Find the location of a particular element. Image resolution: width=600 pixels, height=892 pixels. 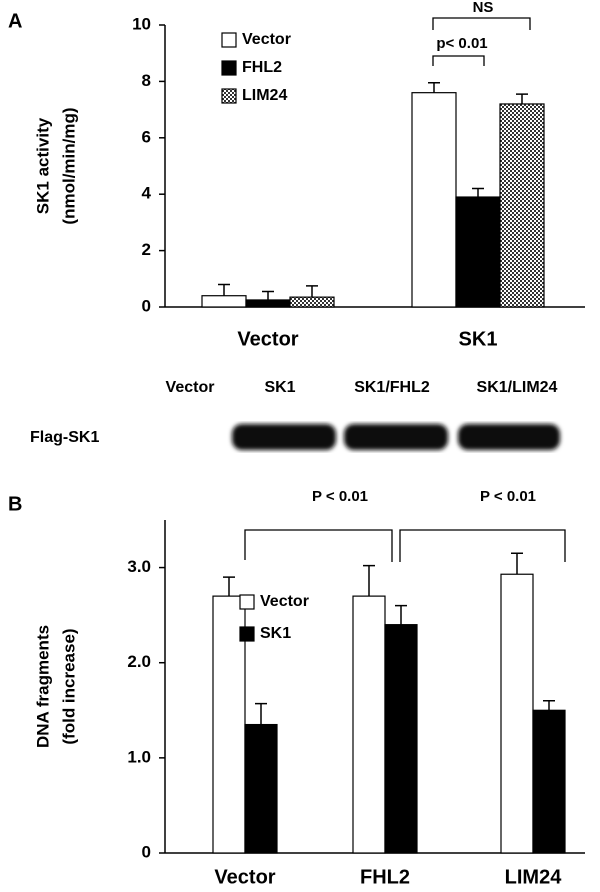

y-tick-label: 6 is located at coordinates (146, 136).